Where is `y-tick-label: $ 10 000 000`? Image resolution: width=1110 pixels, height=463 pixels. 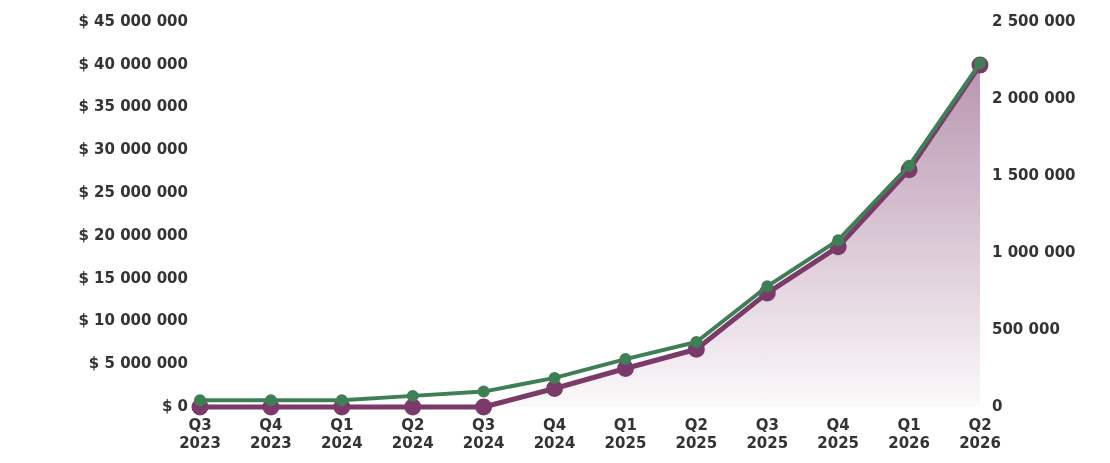
y-tick-label: $ 10 000 000 is located at coordinates (133, 320).